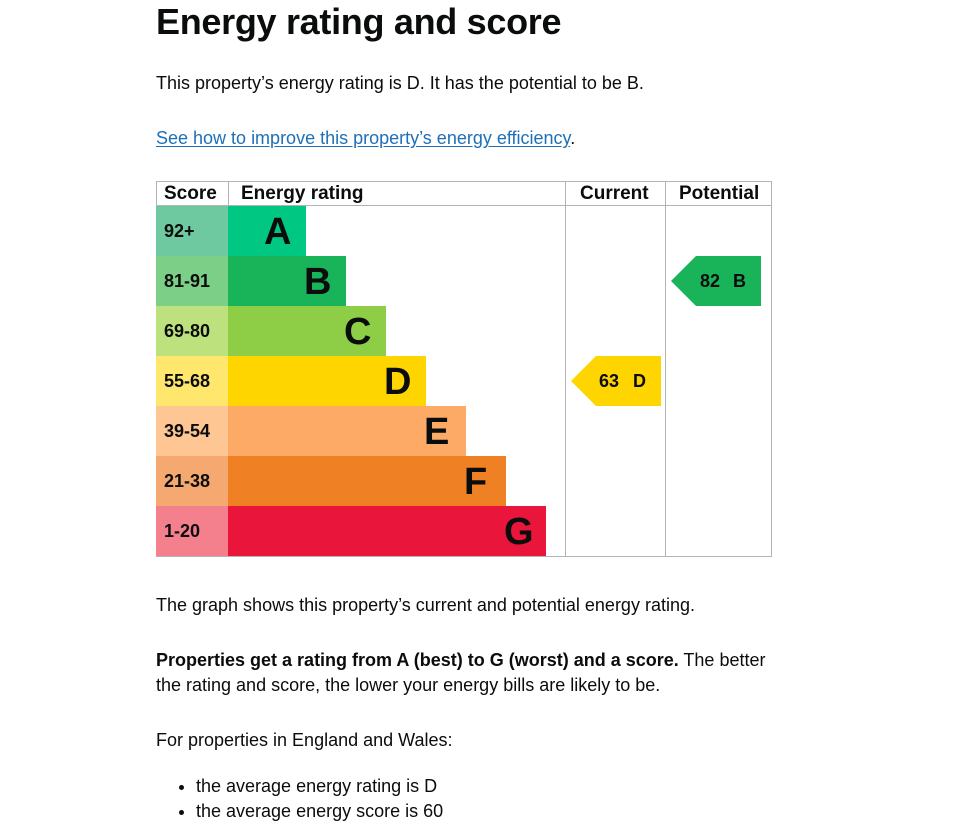  Describe the element at coordinates (565, 368) in the screenshot. I see `current-divider` at that location.